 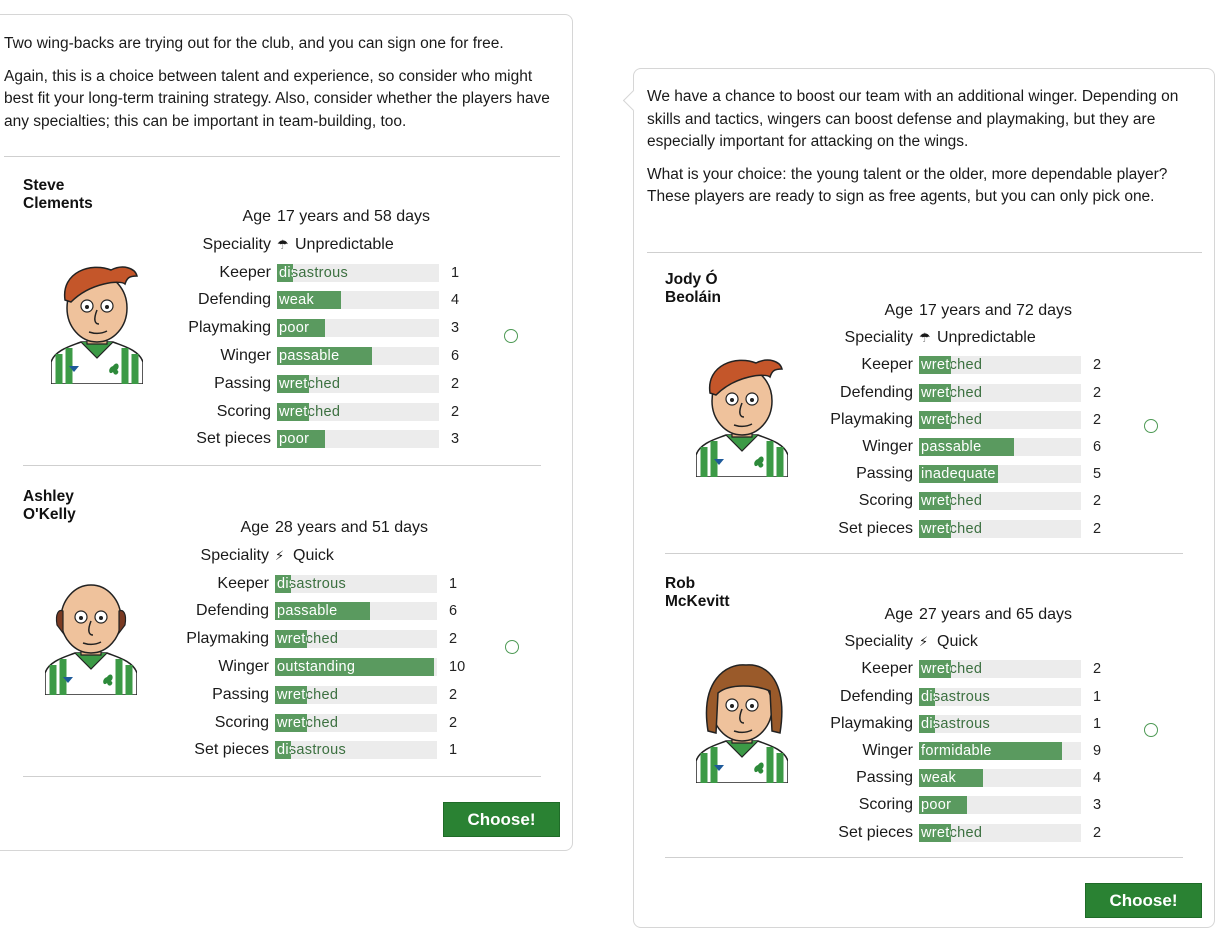 What do you see at coordinates (693, 288) in the screenshot?
I see `player-name: Jody Ó Beoláin` at bounding box center [693, 288].